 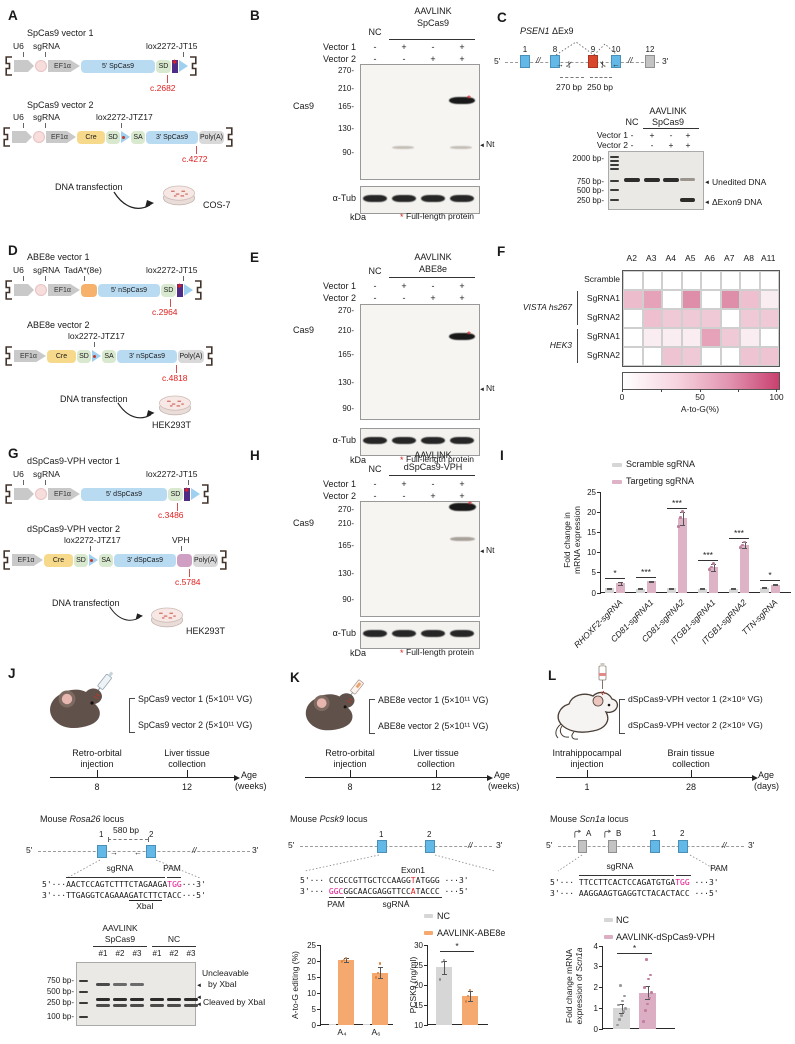 I want to click on exon-num: 1, so click(x=381, y=834).